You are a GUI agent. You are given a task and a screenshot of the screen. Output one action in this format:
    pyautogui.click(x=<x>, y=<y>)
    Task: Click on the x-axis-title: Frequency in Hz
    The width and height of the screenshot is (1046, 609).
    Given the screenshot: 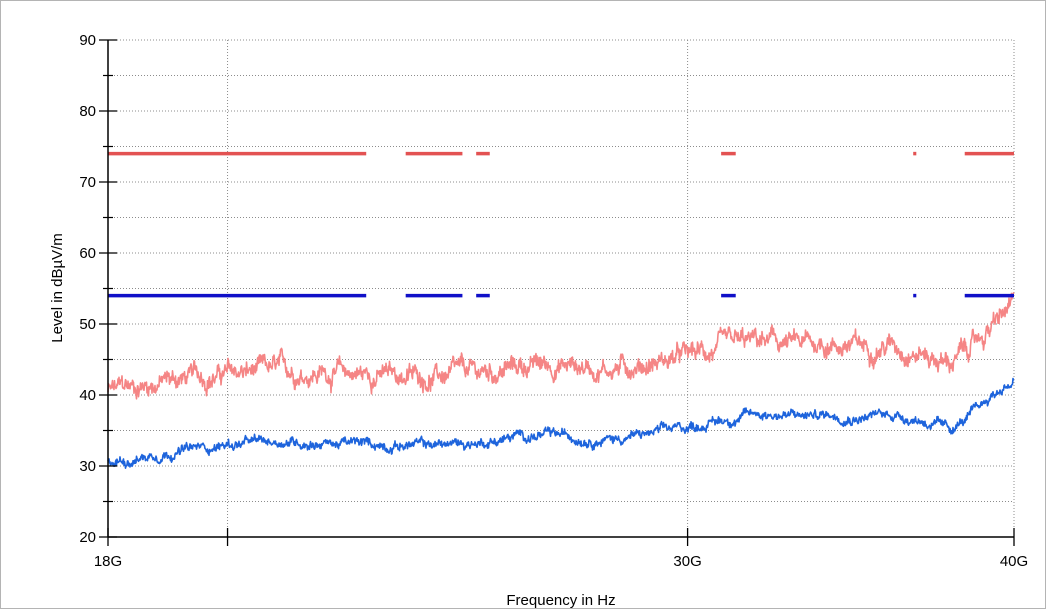 What is the action you would take?
    pyautogui.click(x=560, y=600)
    